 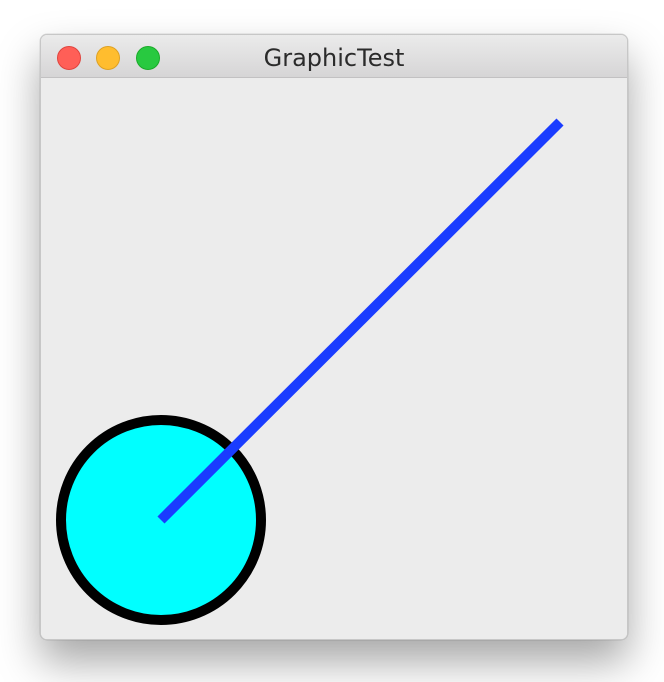 I want to click on close-button, so click(x=69, y=58).